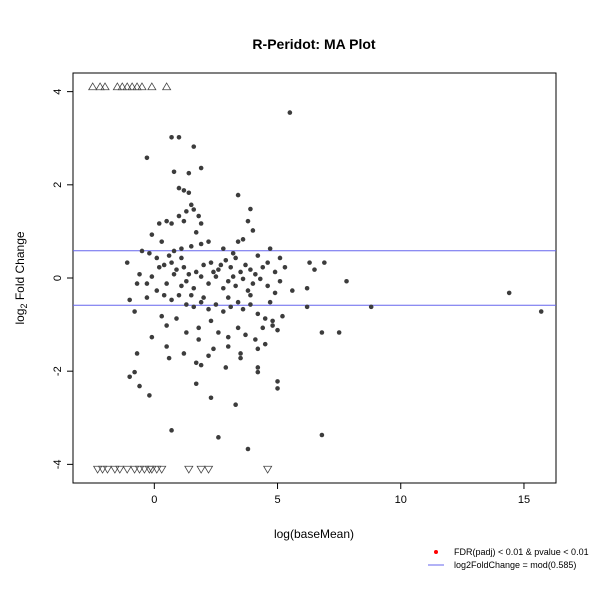 The height and width of the screenshot is (600, 600). I want to click on y-axis-label-rest: Fold Change, so click(20, 267).